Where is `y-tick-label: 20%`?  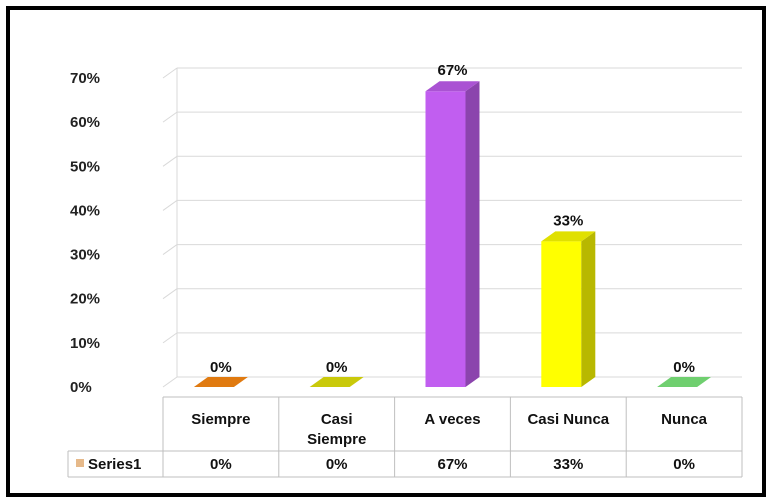 y-tick-label: 20% is located at coordinates (85, 299).